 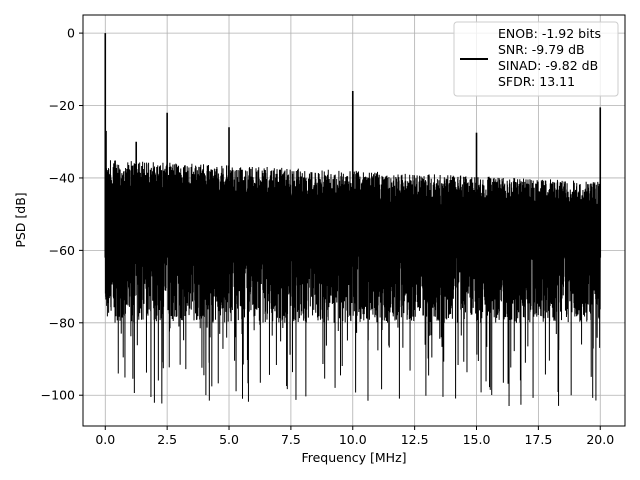 I want to click on x-tick-label: 7.5, so click(x=291, y=439).